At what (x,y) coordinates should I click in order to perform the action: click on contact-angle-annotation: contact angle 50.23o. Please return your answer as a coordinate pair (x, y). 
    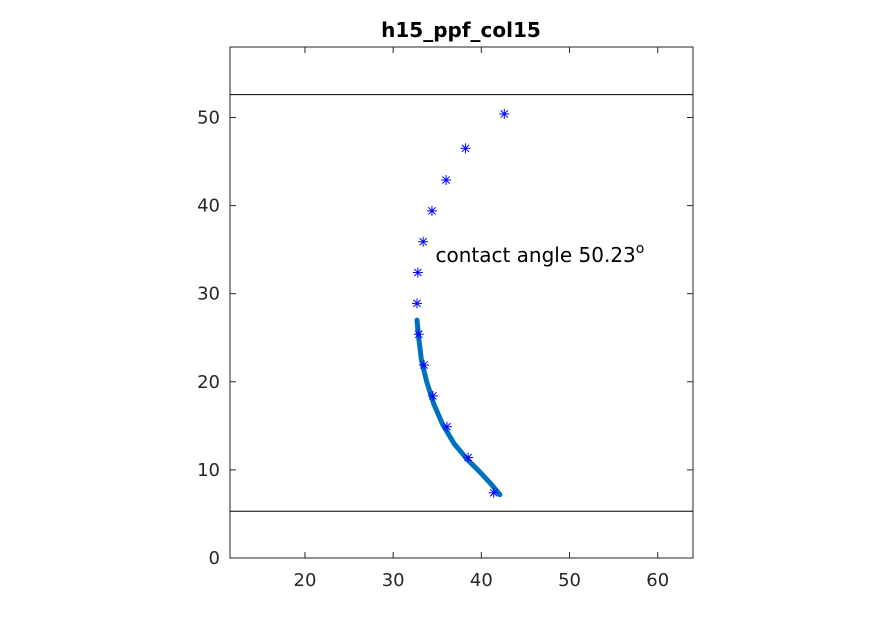
    Looking at the image, I should click on (539, 254).